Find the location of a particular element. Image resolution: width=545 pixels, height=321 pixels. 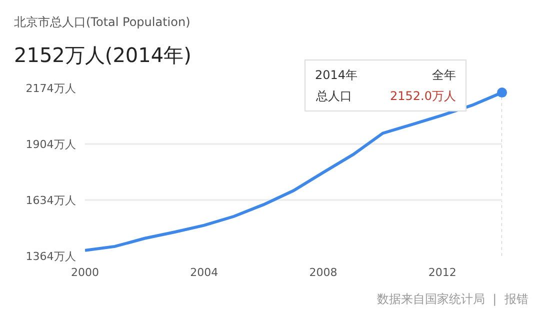

x-tick-label: 2012 is located at coordinates (442, 273).